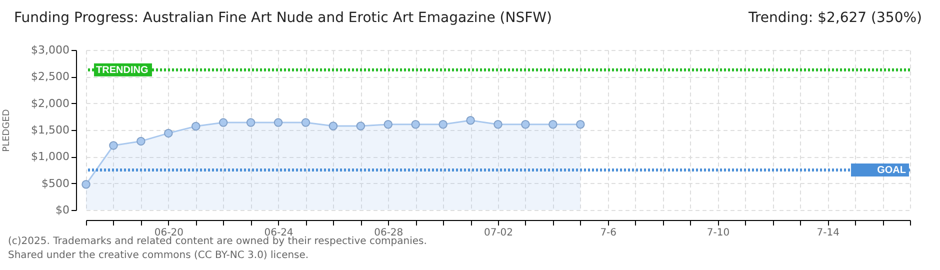  What do you see at coordinates (608, 233) in the screenshot?
I see `x-tick-label: 7-6` at bounding box center [608, 233].